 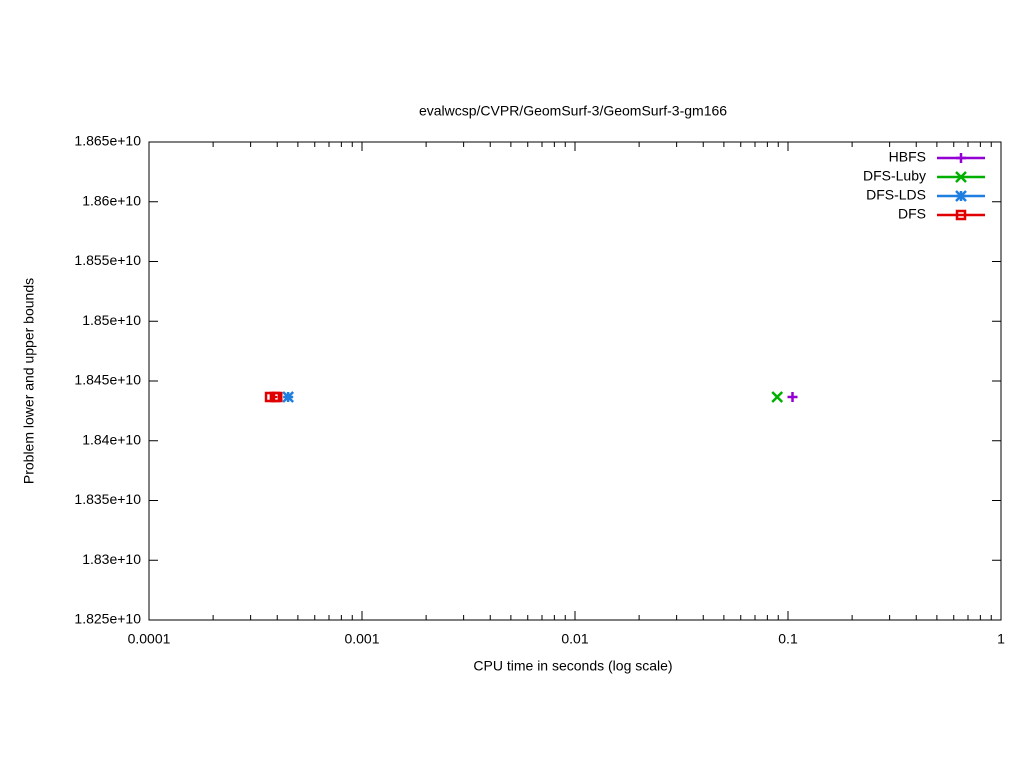 I want to click on x-tick-label: 0.001, so click(x=361, y=639).